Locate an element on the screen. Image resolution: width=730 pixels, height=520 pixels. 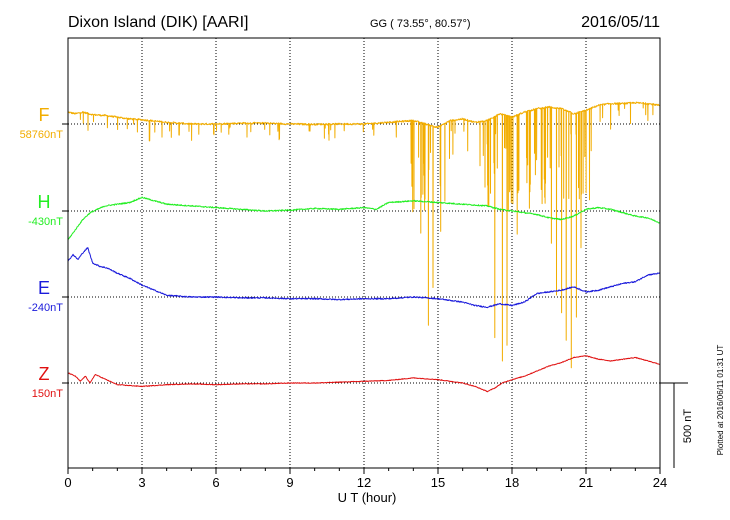
date-label: 2016/05/11 is located at coordinates (620, 22).